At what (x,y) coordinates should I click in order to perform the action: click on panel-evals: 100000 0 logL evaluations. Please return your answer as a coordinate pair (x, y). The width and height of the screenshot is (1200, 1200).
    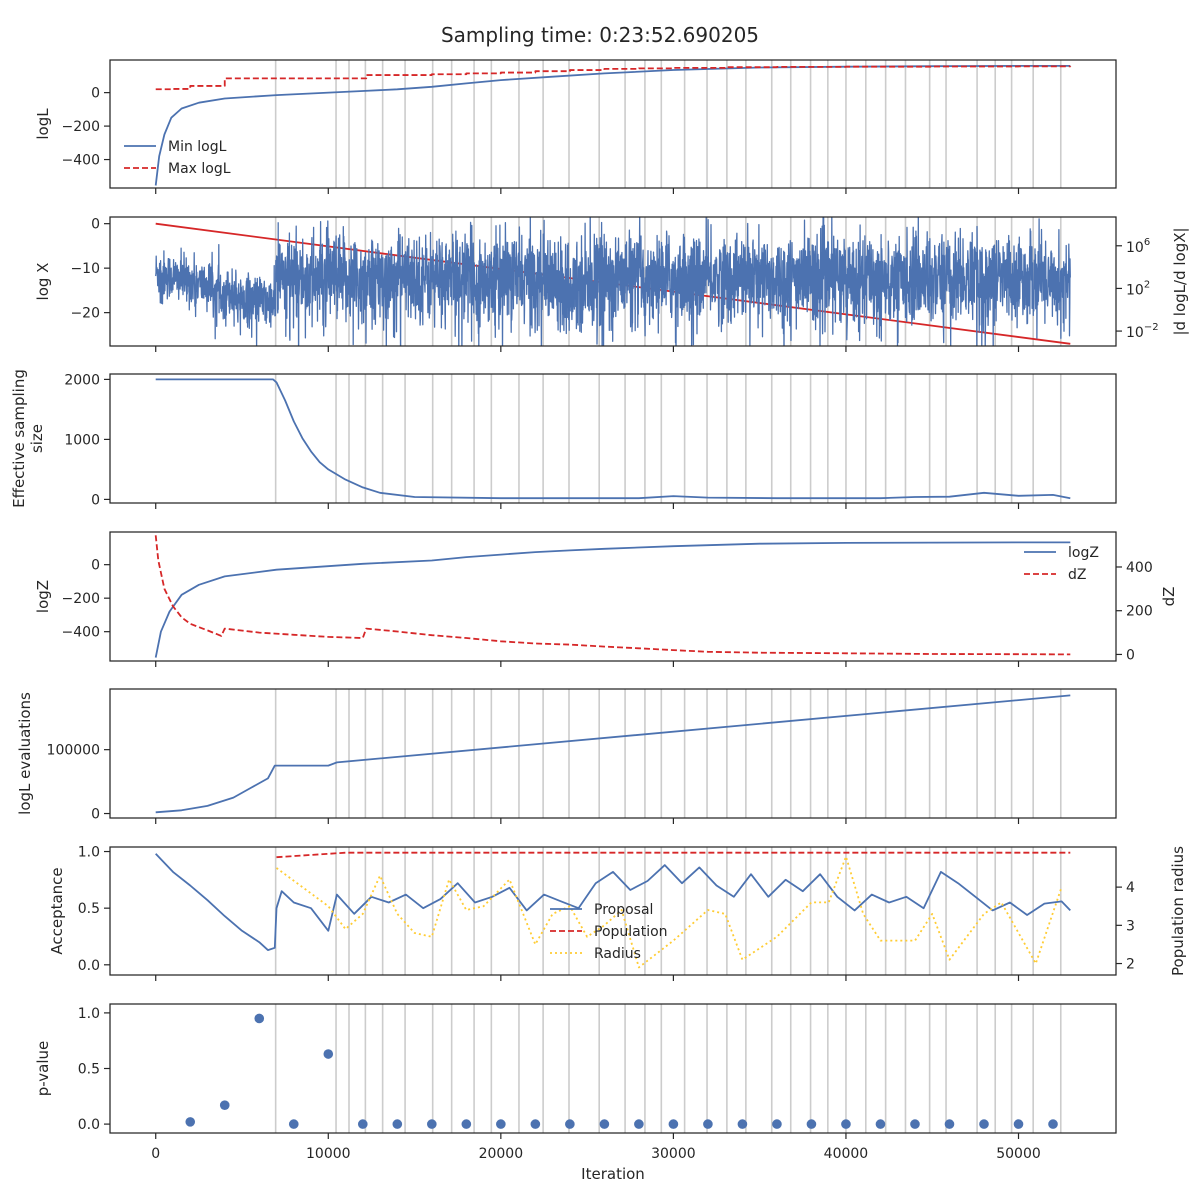
    Looking at the image, I should click on (566, 756).